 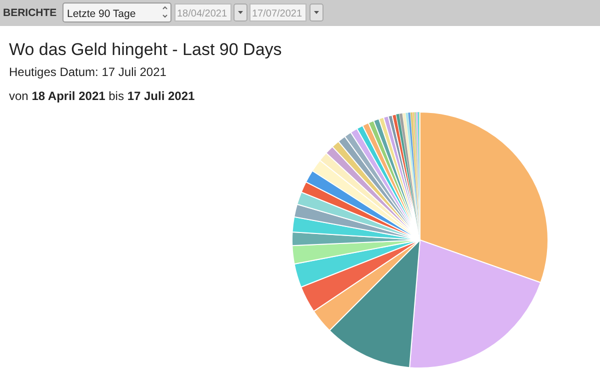 I want to click on text: Letzte 90 Tage, so click(x=101, y=14).